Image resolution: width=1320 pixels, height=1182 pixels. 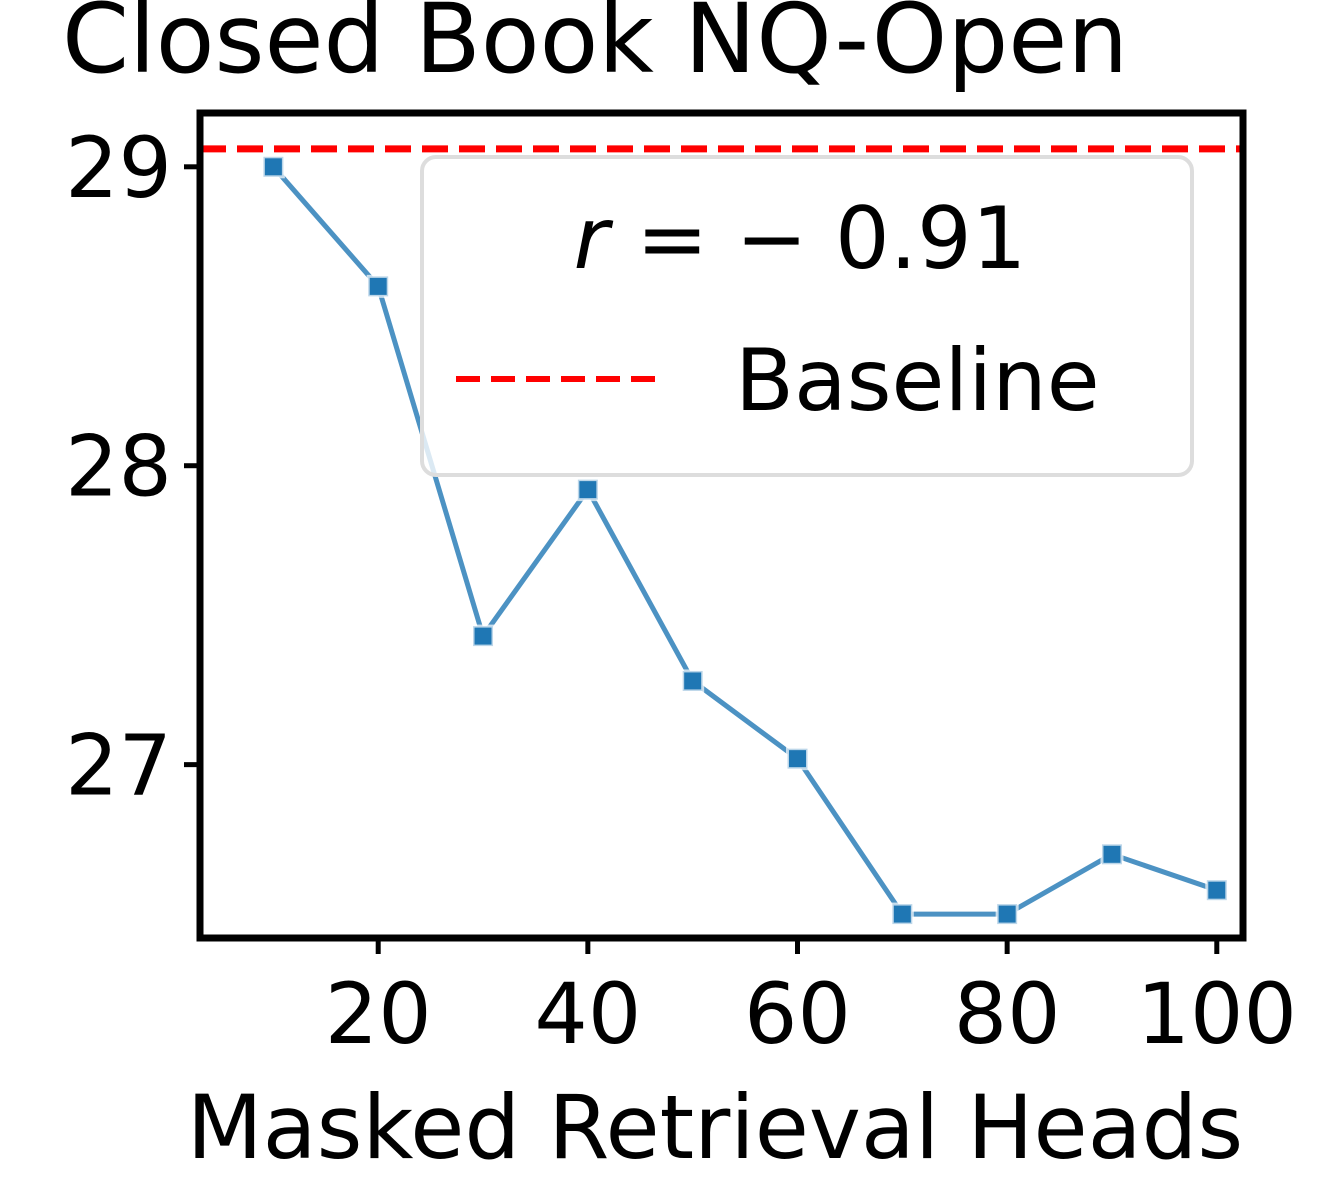 I want to click on x-axis-label: Masked Retrieval Heads, so click(x=715, y=1127).